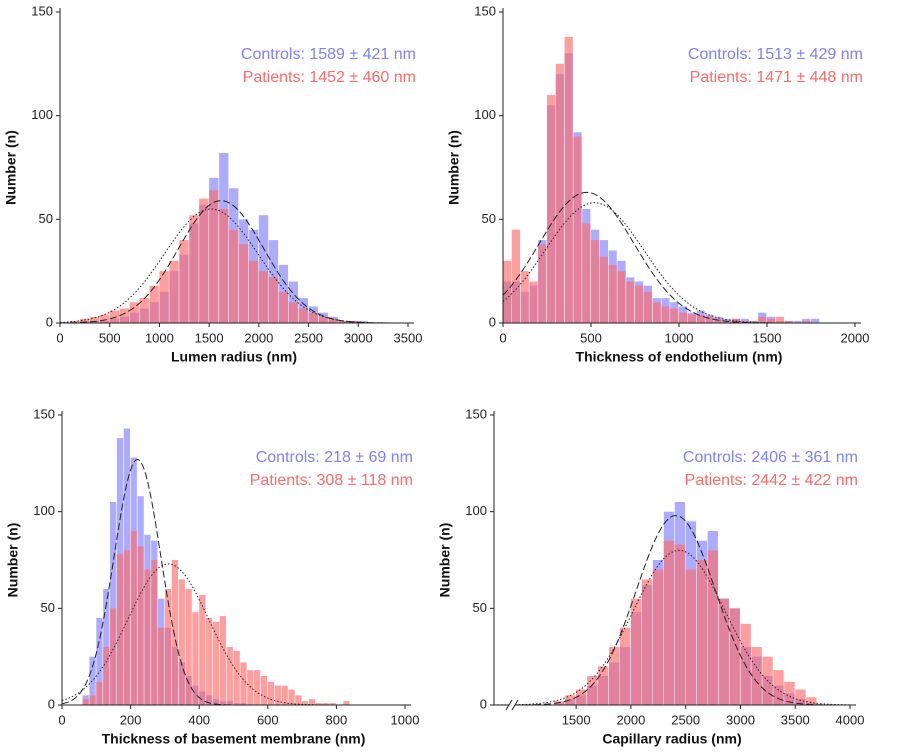 The height and width of the screenshot is (756, 906). I want to click on x-tick-label: 500, so click(110, 337).